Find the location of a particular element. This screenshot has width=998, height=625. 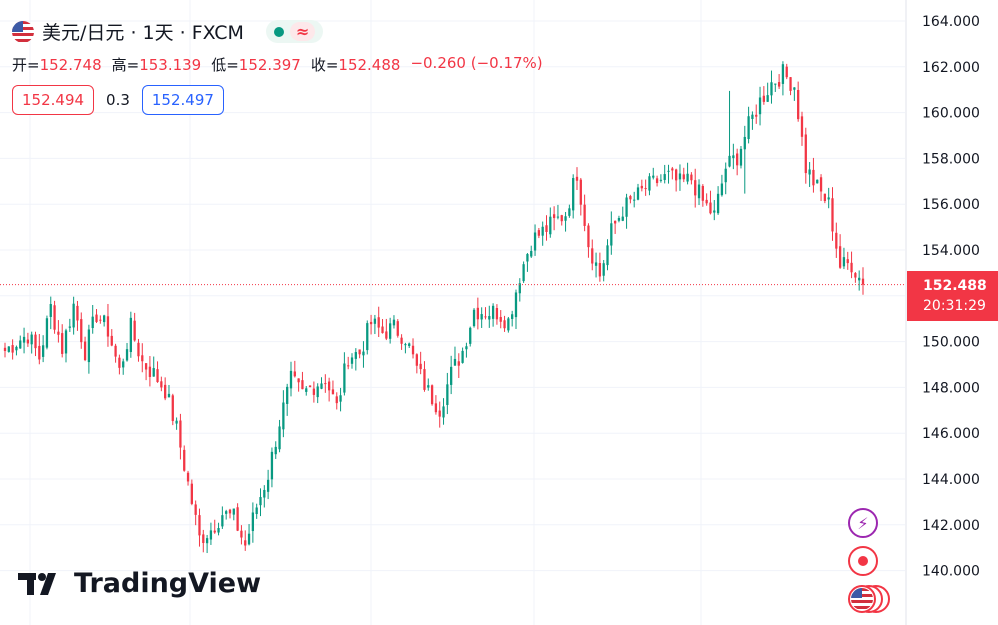

lightning-button: ⚡ is located at coordinates (863, 523).